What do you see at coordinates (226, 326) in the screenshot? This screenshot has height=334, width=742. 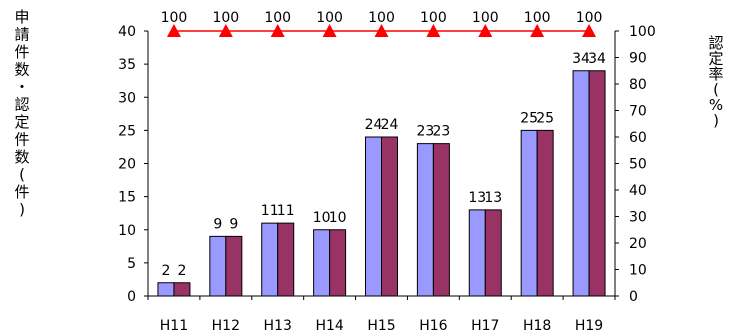 I see `x-tick-label: H12` at bounding box center [226, 326].